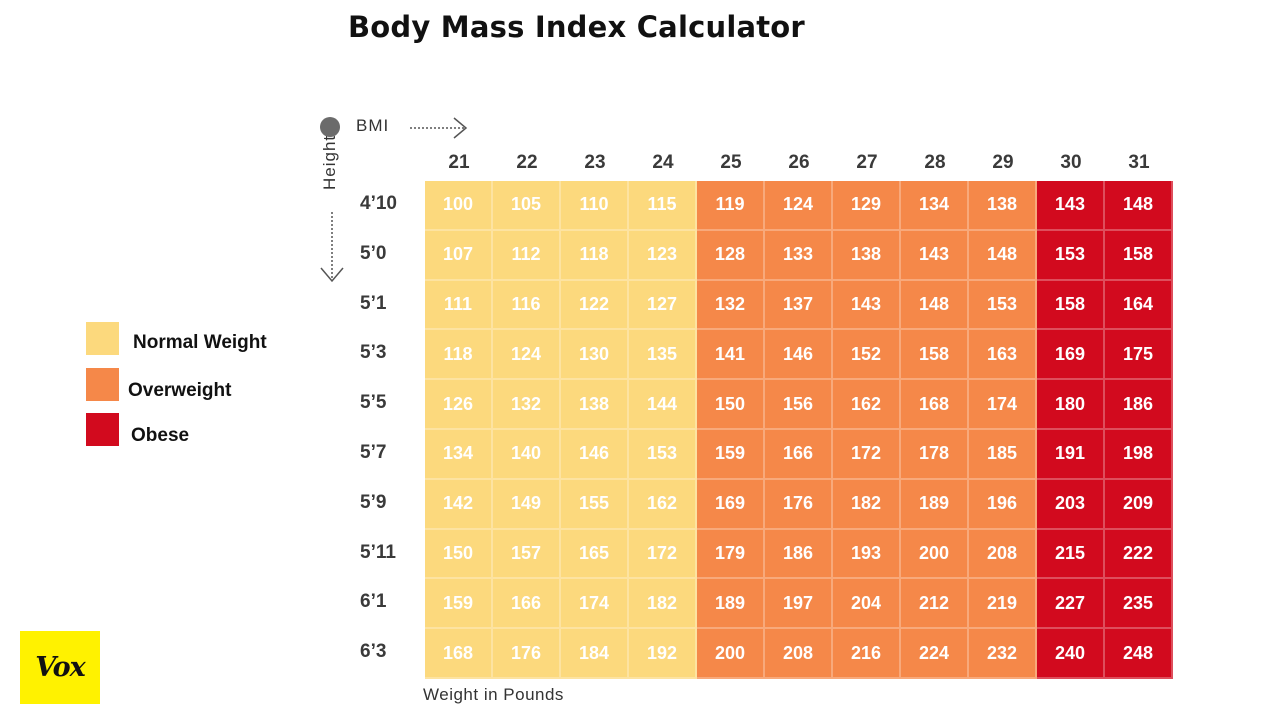 The width and height of the screenshot is (1280, 720). I want to click on table-cell: 191, so click(1071, 455).